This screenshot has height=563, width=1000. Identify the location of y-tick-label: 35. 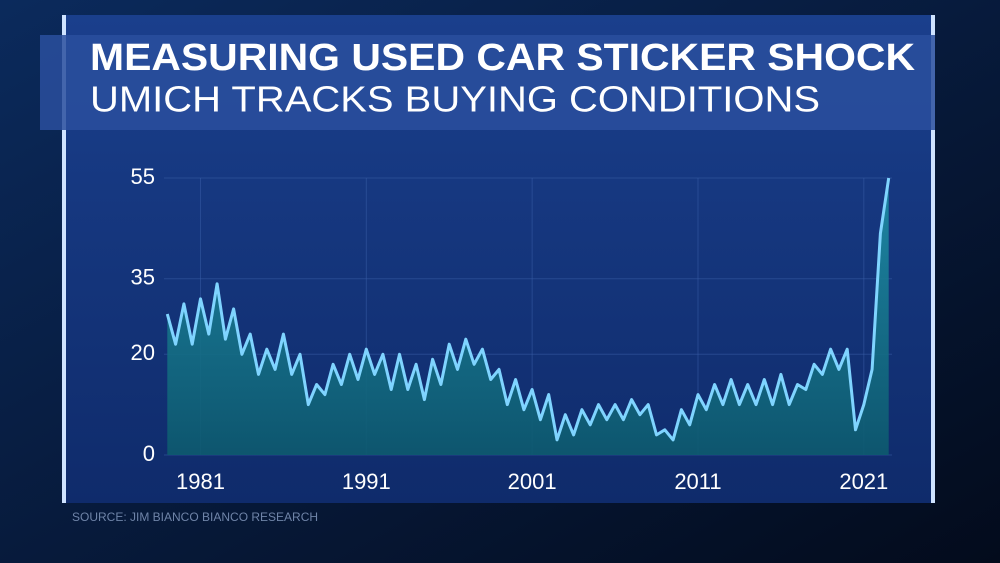
(143, 277).